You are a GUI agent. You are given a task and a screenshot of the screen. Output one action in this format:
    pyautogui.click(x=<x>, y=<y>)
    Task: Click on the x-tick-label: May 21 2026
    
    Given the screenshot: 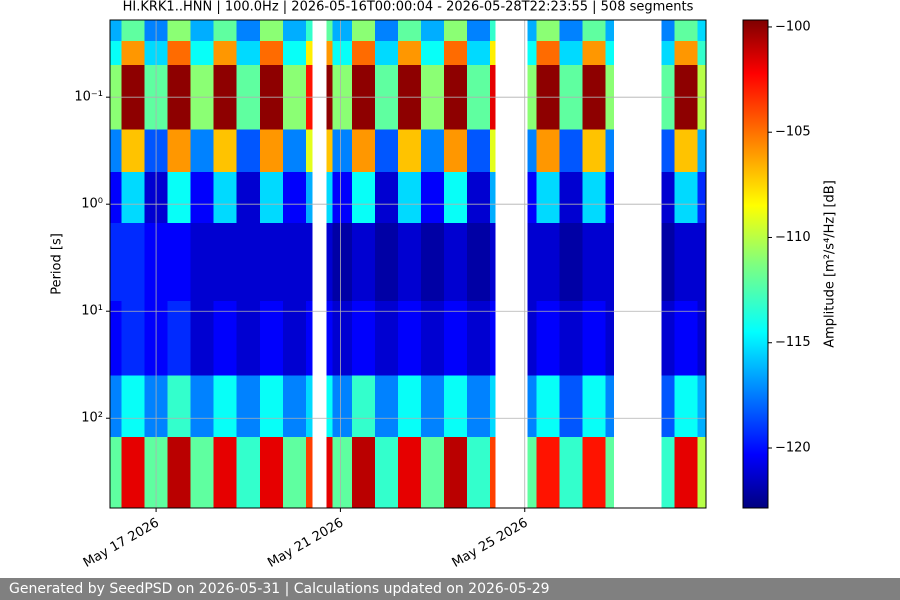 What is the action you would take?
    pyautogui.click(x=305, y=543)
    